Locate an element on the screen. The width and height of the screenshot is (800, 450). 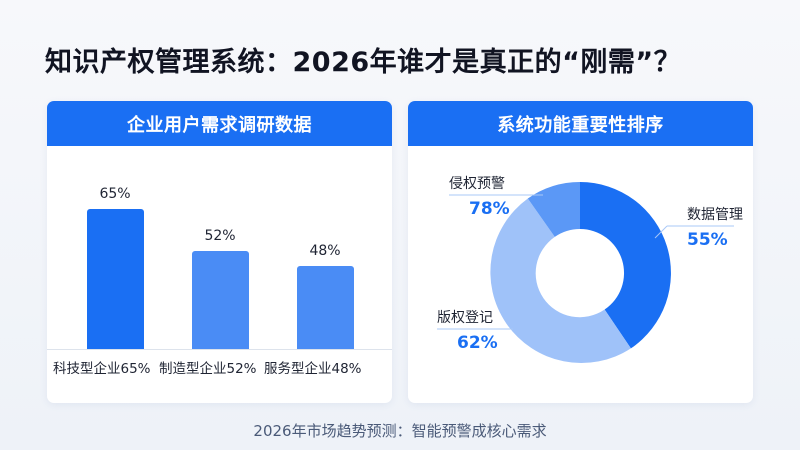
bar-tech is located at coordinates (115, 279).